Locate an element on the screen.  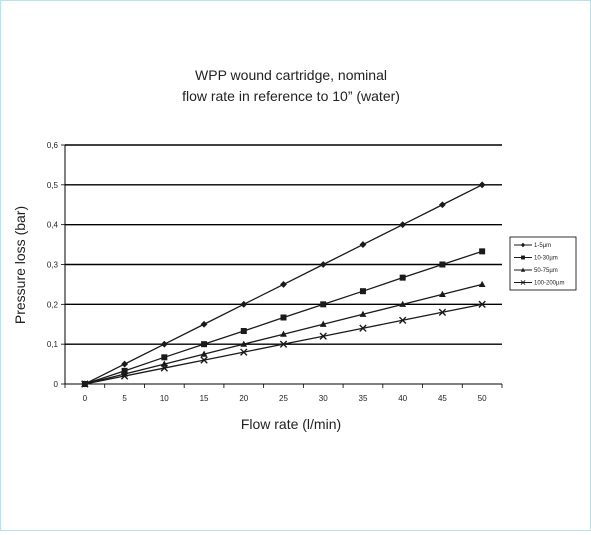
chart-title-line-2: flow rate in reference to 10” (water) is located at coordinates (291, 96).